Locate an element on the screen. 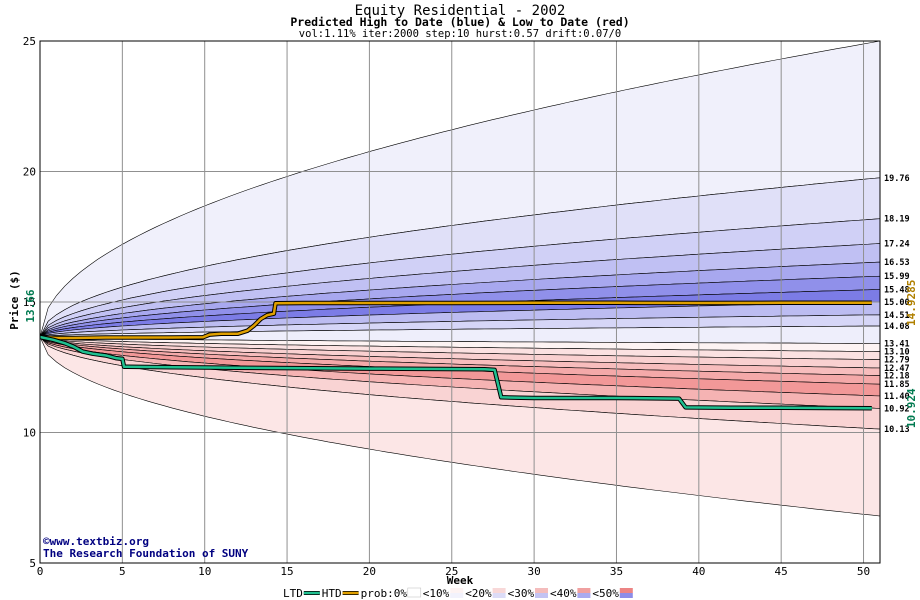 Image resolution: width=920 pixels, height=600 pixels. band-end-label: 13.41 is located at coordinates (897, 344).